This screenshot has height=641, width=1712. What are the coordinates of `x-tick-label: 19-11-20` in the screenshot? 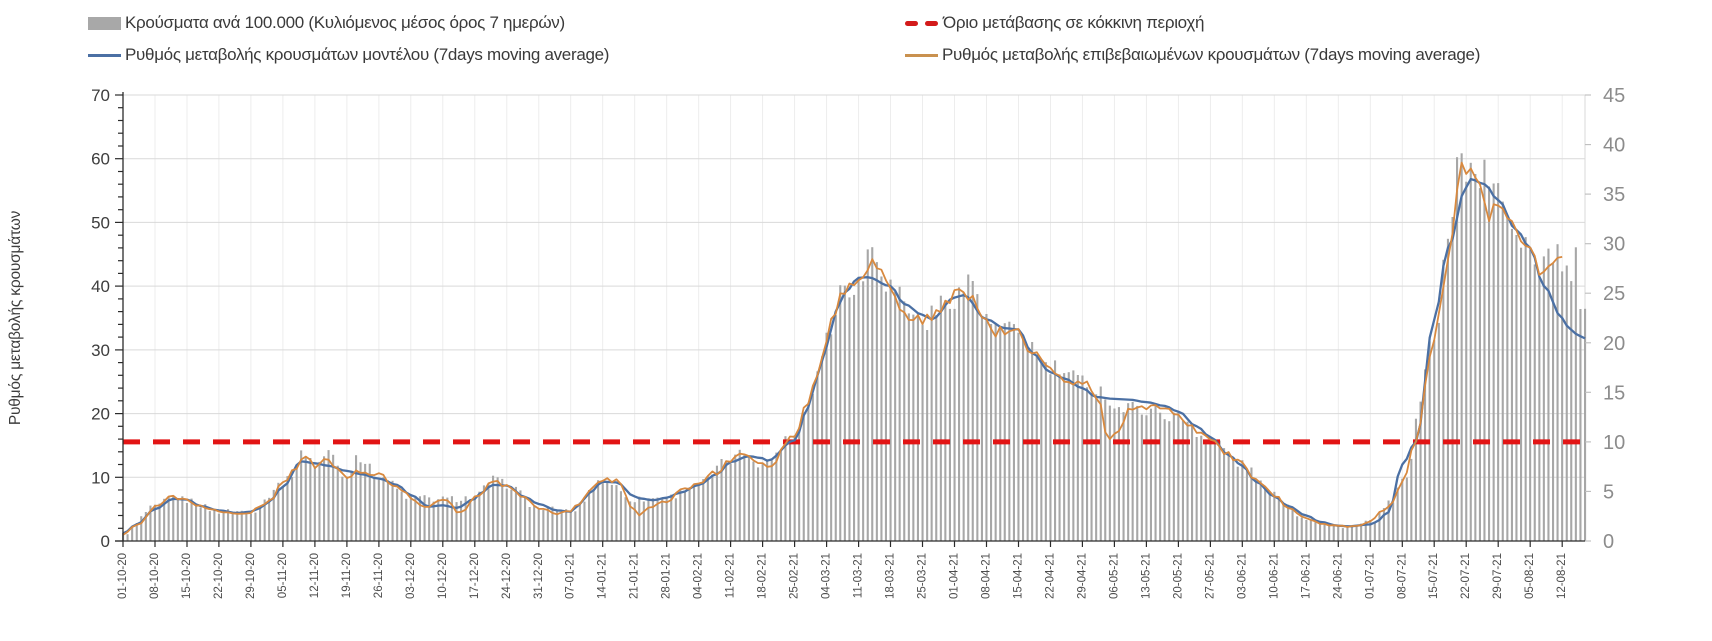 It's located at (347, 575).